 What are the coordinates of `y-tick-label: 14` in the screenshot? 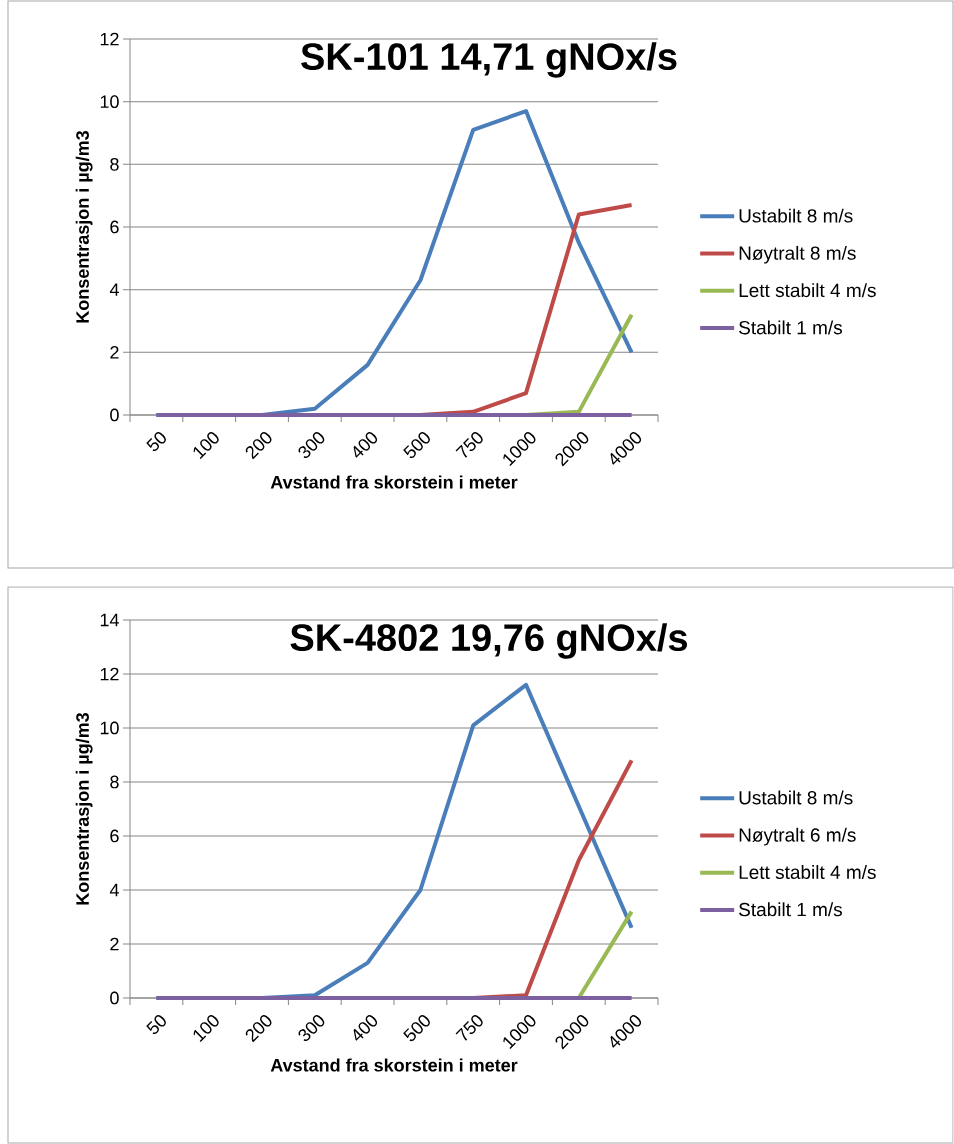 It's located at (109, 620).